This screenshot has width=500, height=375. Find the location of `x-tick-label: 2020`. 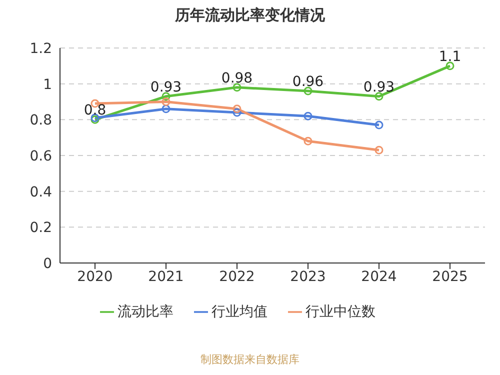

x-tick-label: 2020 is located at coordinates (95, 276).